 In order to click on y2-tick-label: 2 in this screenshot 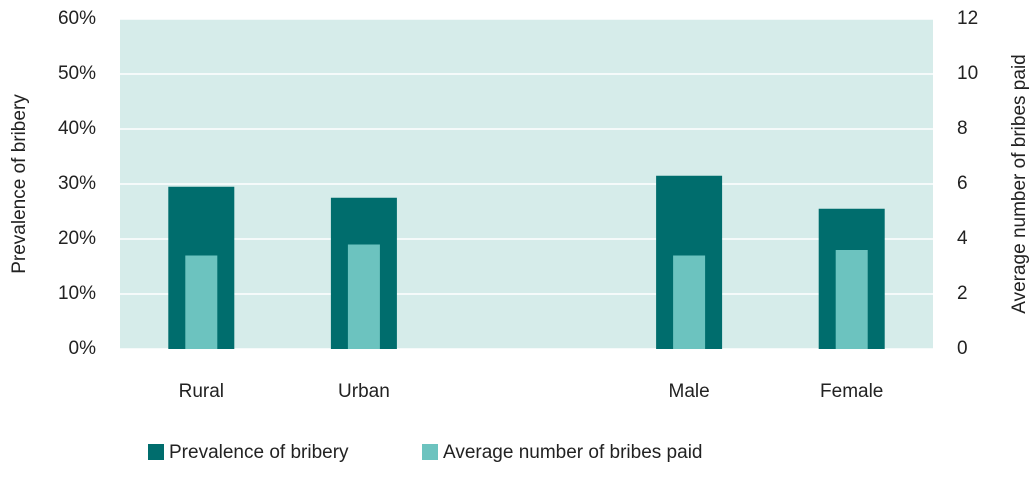, I will do `click(962, 293)`.